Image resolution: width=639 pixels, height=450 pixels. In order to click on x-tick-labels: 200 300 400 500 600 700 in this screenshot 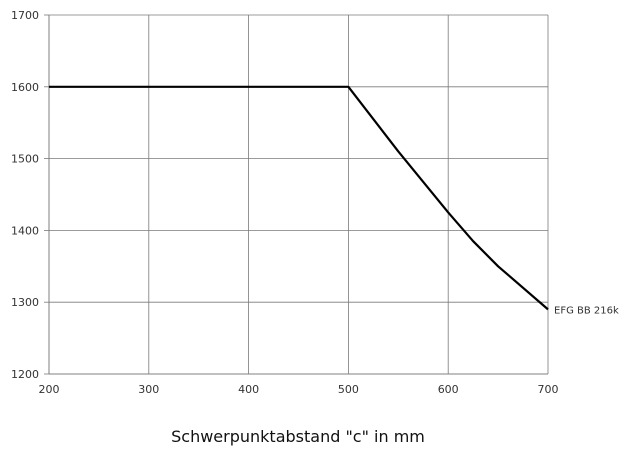, I will do `click(299, 389)`.